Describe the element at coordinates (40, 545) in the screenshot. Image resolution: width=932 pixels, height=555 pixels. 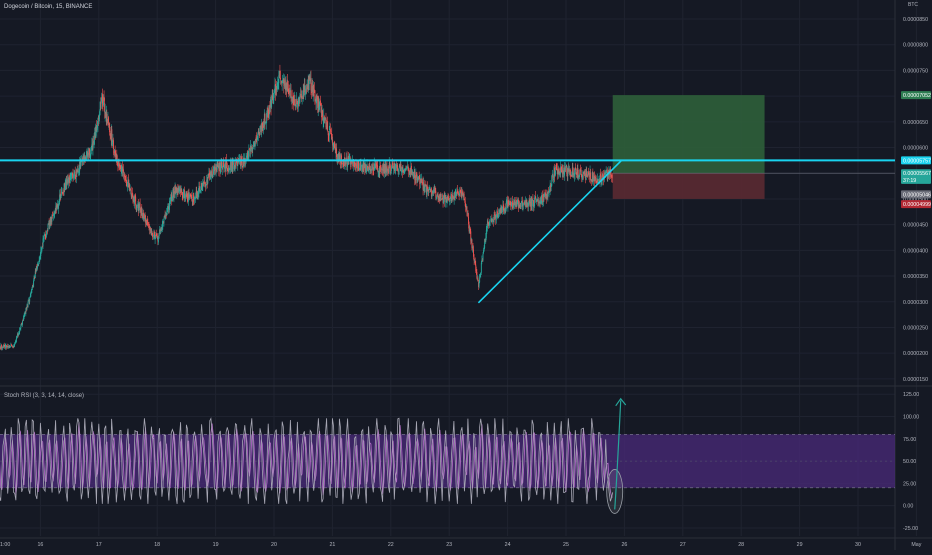
I see `time-axis-tick-label: 16` at that location.